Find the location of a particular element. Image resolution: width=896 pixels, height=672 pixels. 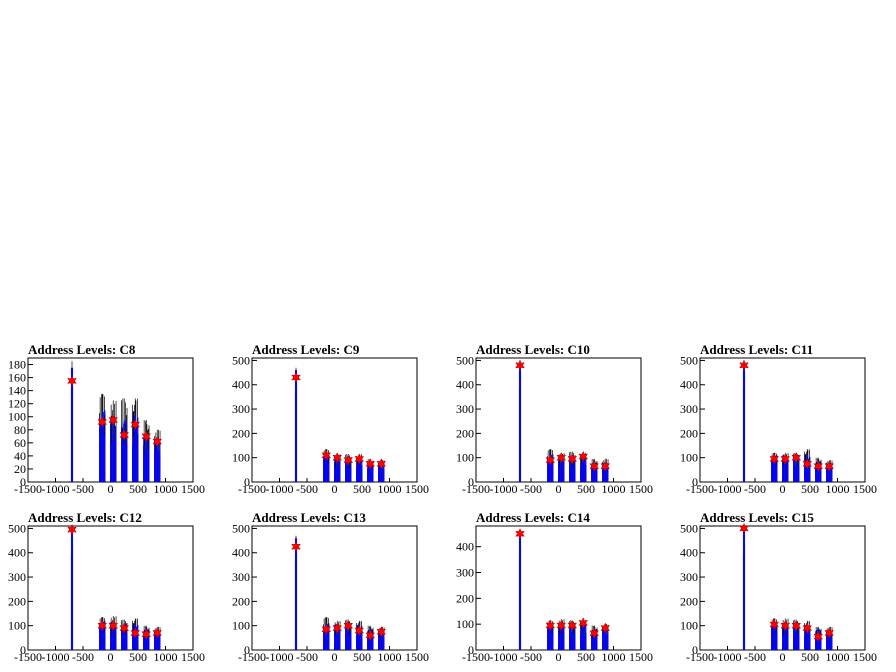

chart-title: Address Levels: C15 is located at coordinates (757, 517).